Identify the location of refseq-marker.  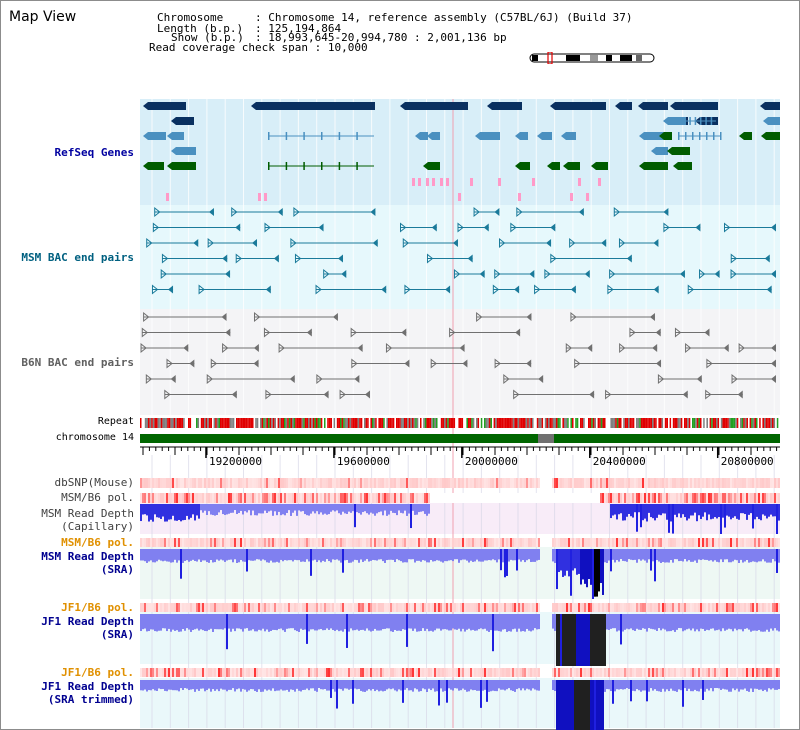
(459, 197).